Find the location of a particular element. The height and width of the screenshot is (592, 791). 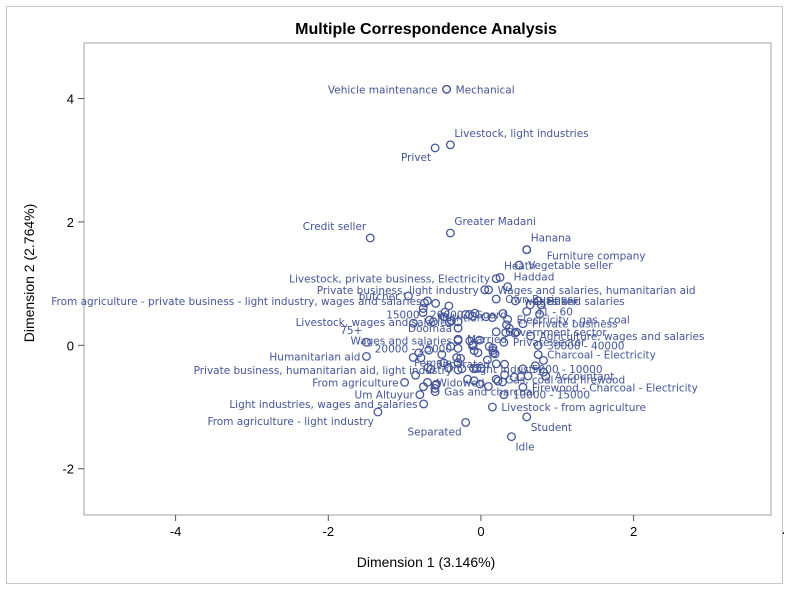

point-label: Separated is located at coordinates (463, 365).